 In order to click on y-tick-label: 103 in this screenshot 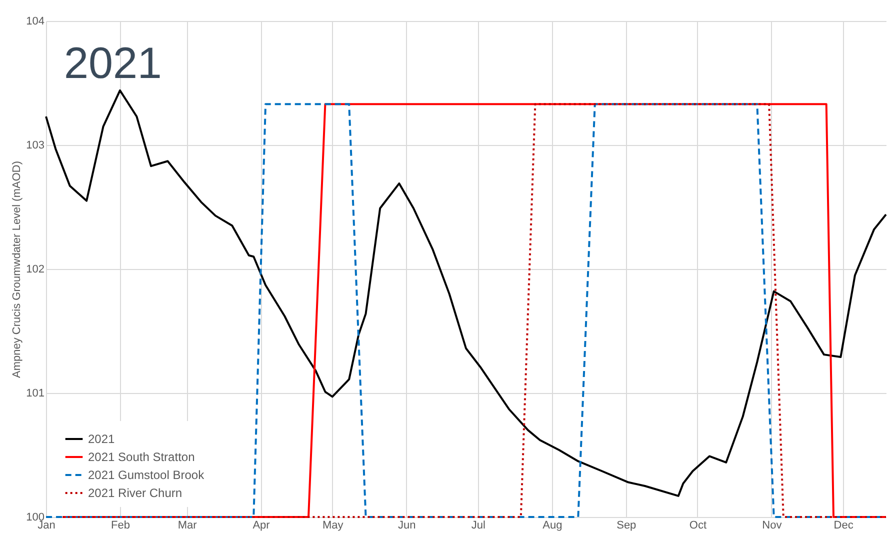, I will do `click(35, 146)`.